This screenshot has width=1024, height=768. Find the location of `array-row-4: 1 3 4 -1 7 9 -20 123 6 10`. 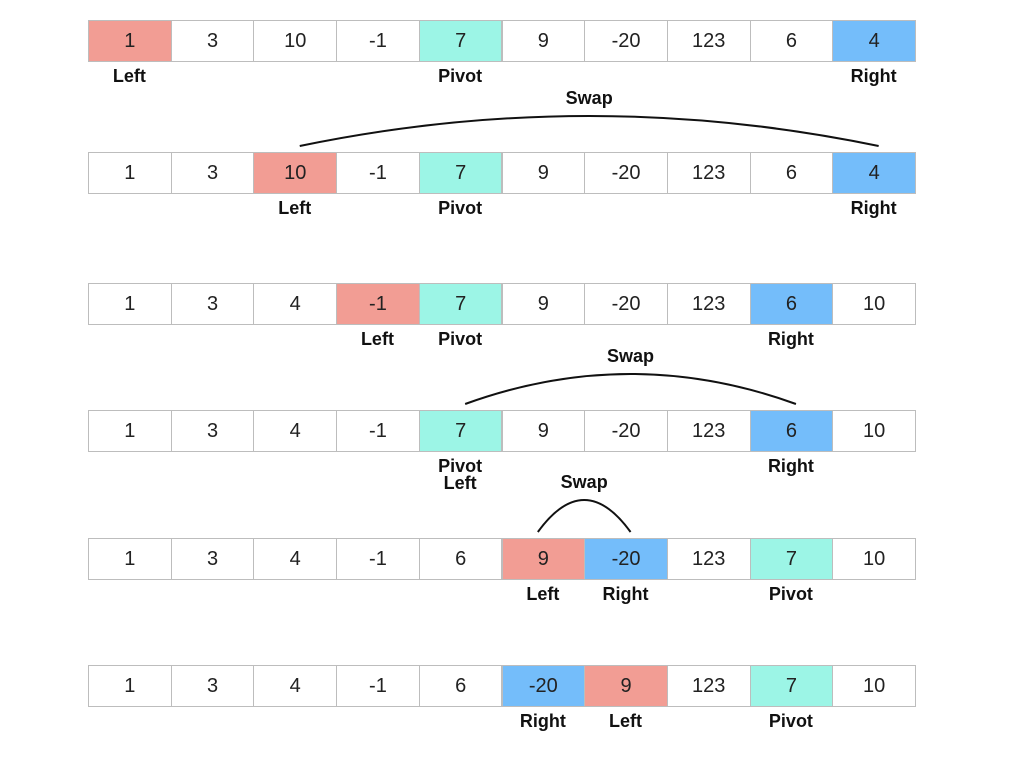

array-row-4: 1 3 4 -1 7 9 -20 123 6 10 is located at coordinates (502, 431).